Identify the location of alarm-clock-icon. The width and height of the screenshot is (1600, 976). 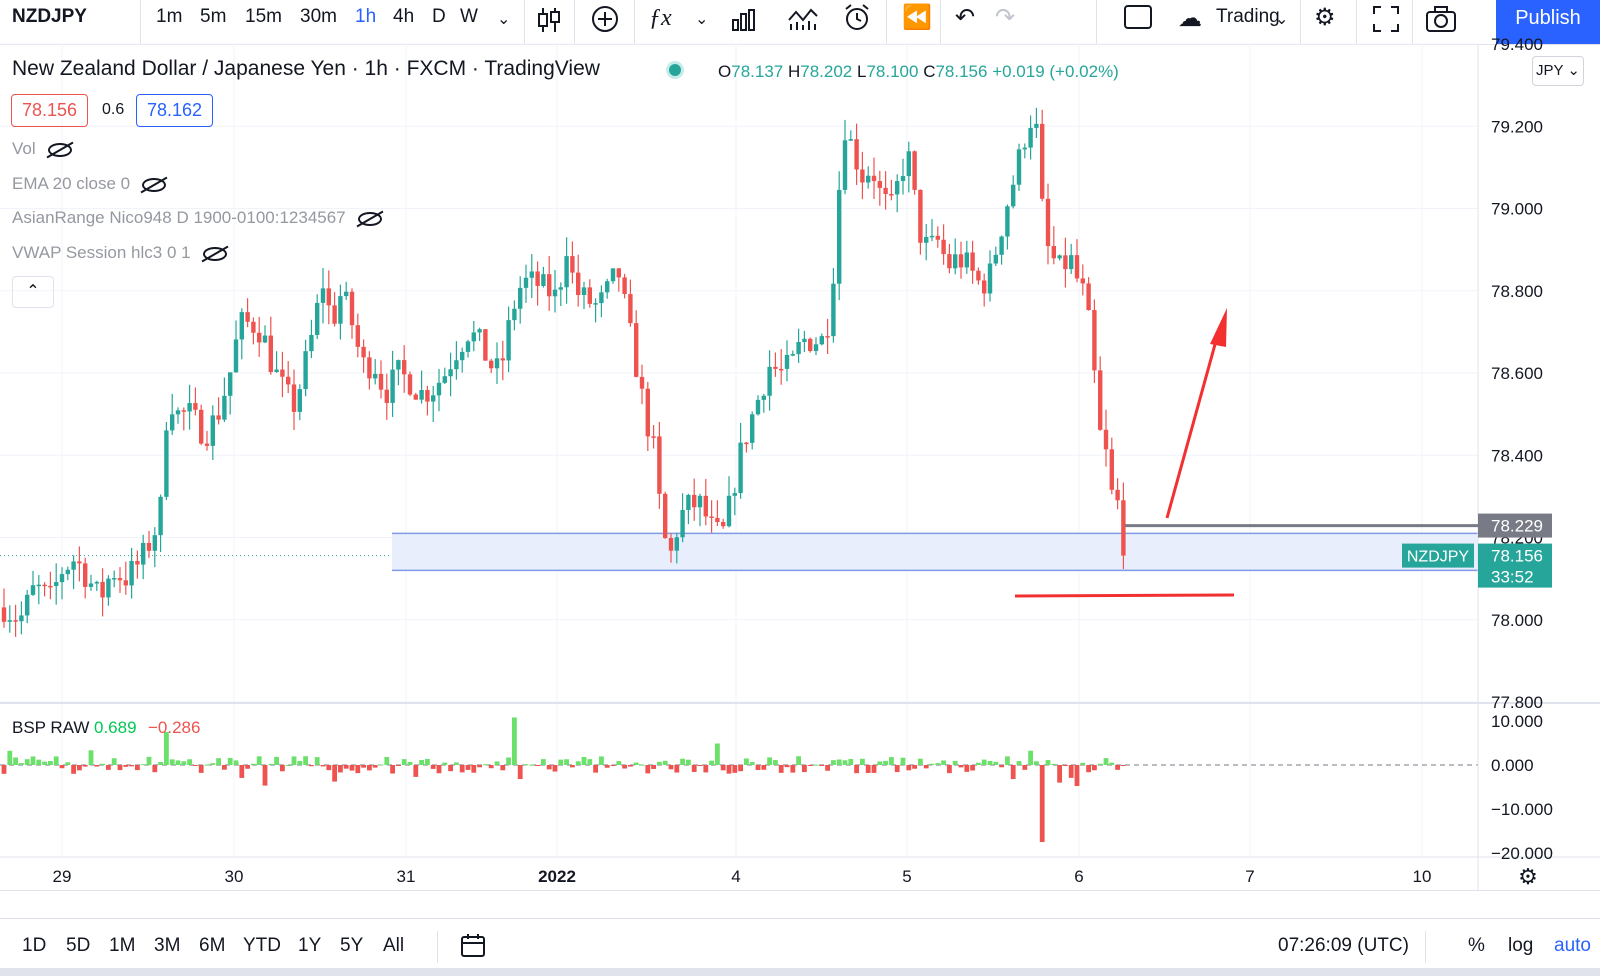
(858, 18).